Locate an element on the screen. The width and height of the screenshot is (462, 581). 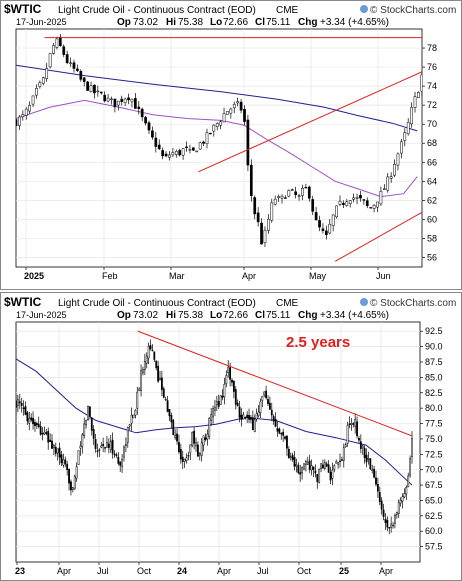
y-tick-label: 75.0 is located at coordinates (434, 439).